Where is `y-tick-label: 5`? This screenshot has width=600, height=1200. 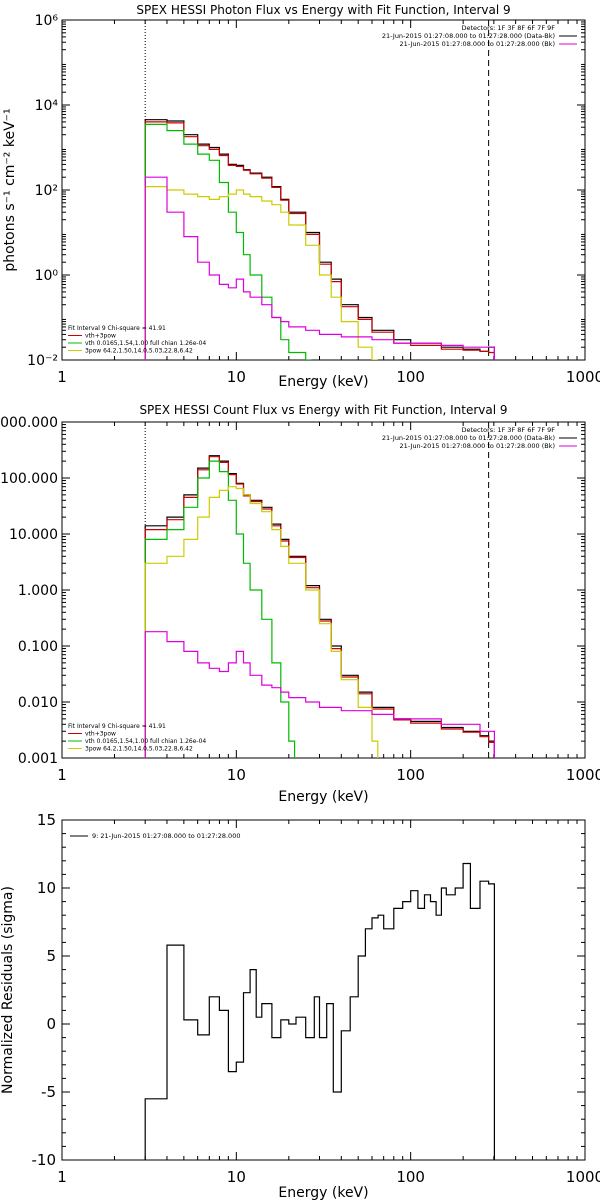 y-tick-label: 5 is located at coordinates (51, 956).